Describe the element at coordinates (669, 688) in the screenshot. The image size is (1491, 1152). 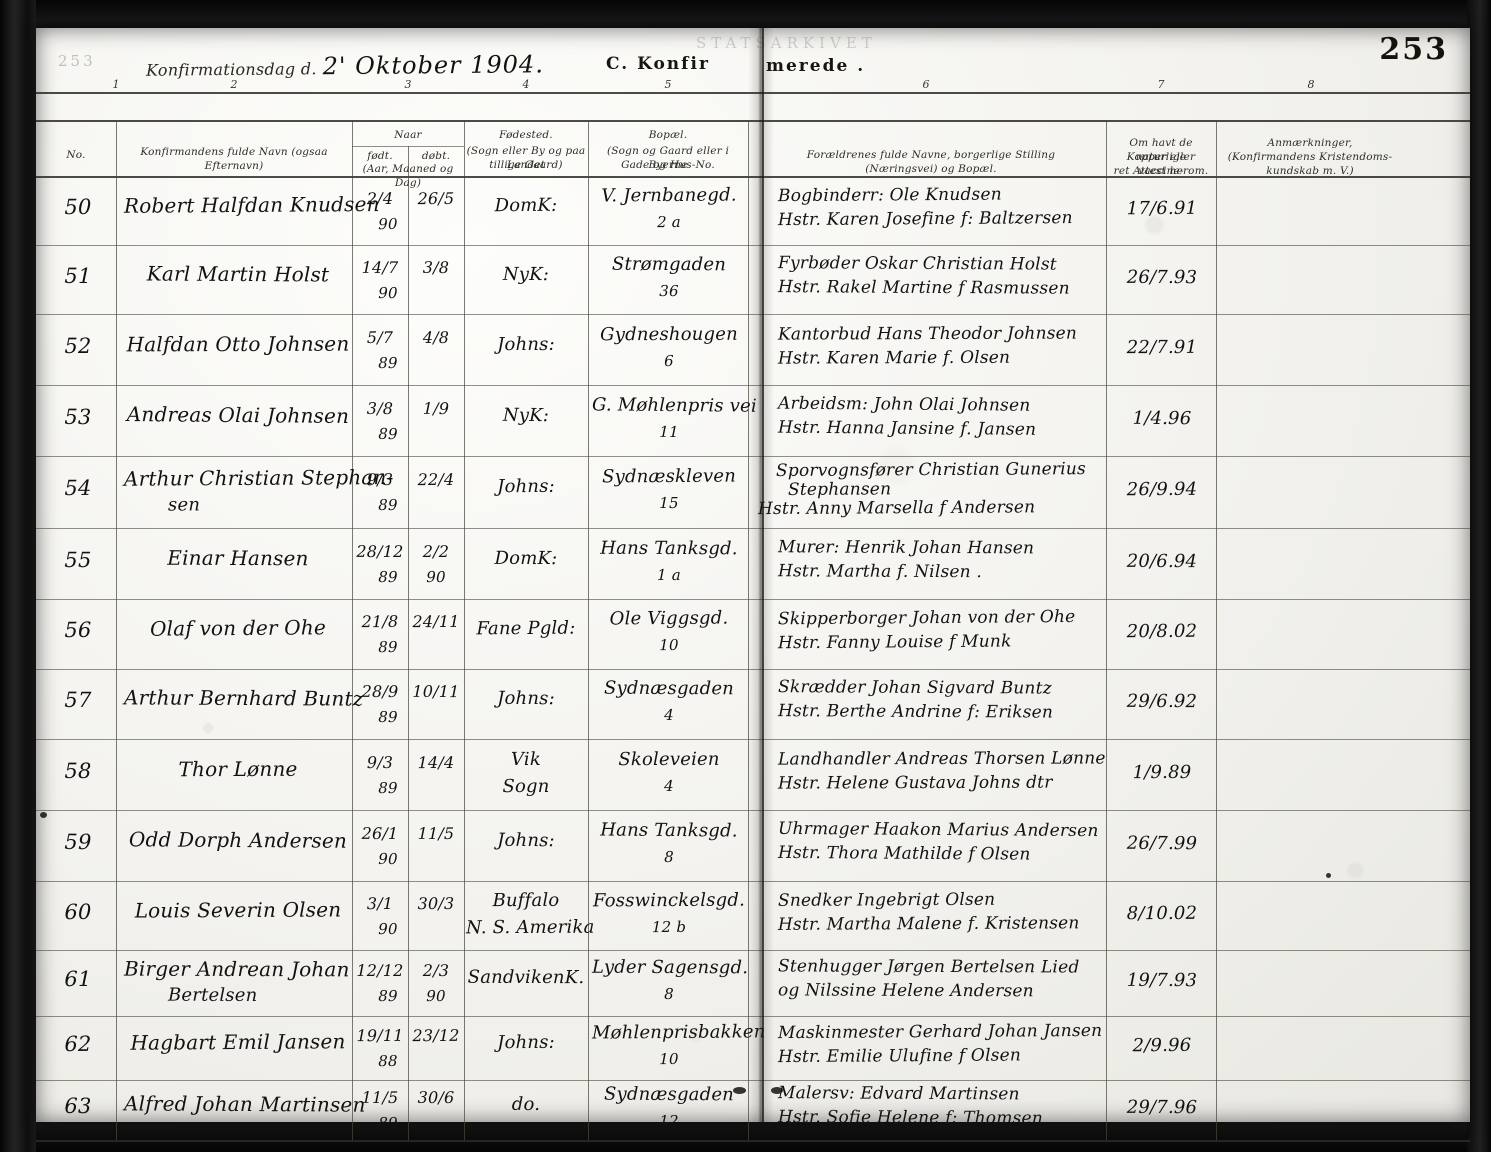
I see `residence: Sydnæsgaden` at that location.